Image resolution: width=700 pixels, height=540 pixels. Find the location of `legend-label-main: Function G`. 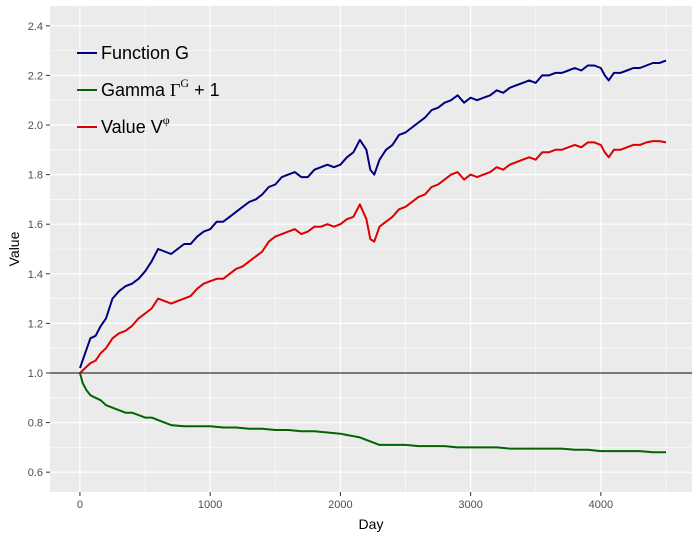

legend-label-main: Function G is located at coordinates (145, 53).